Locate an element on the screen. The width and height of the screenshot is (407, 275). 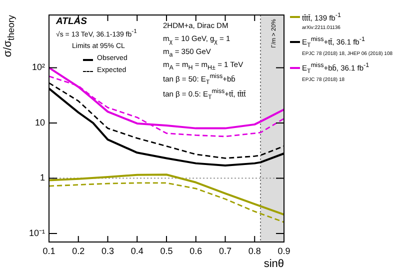
x-tick-label: 0.5 is located at coordinates (166, 251).